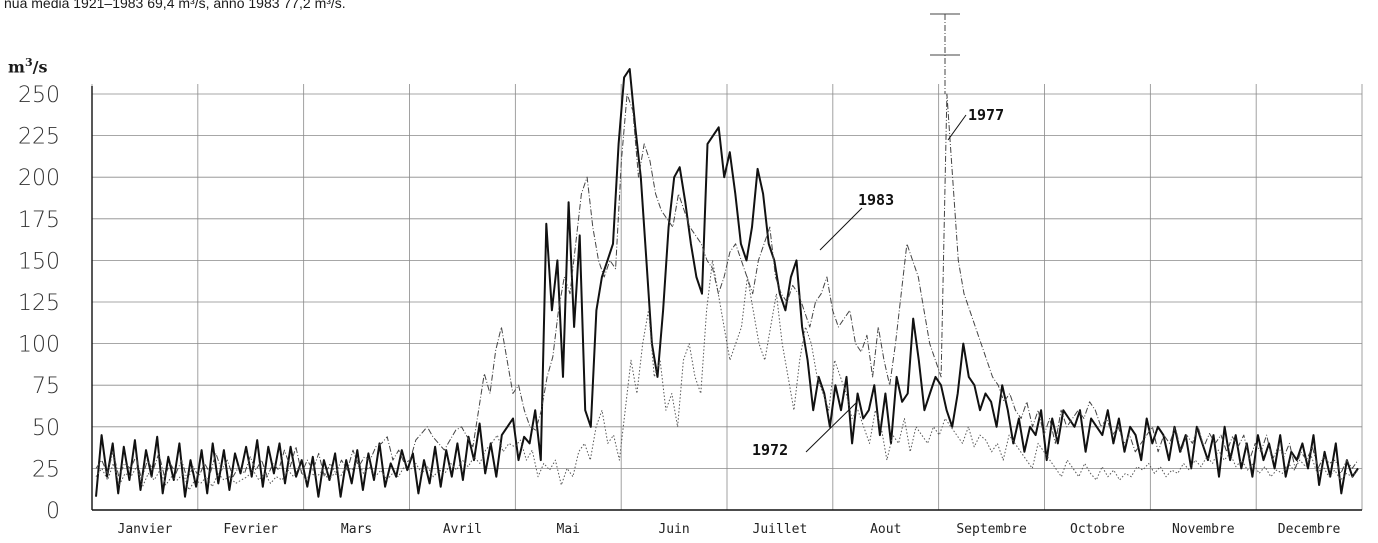  Describe the element at coordinates (145, 529) in the screenshot. I see `month-label: Janvier` at that location.